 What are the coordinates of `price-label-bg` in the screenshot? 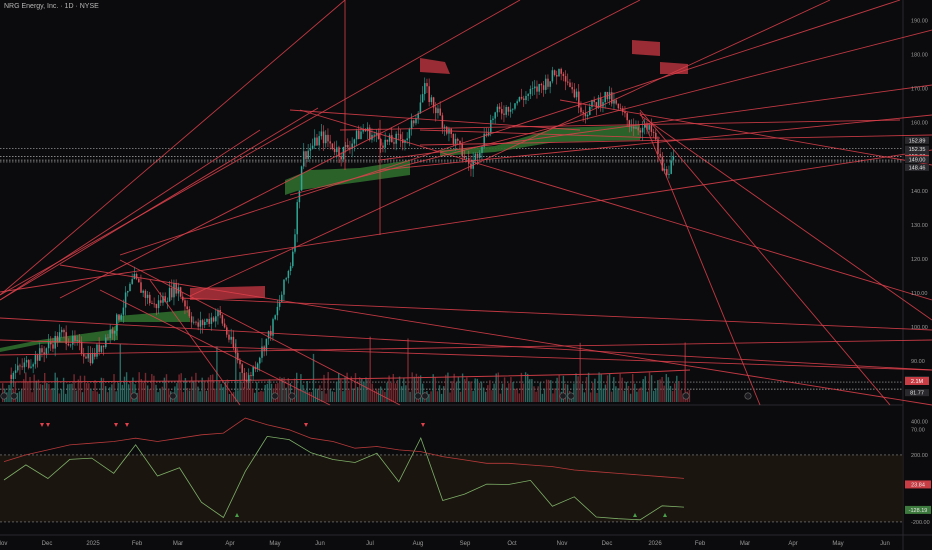 It's located at (917, 149).